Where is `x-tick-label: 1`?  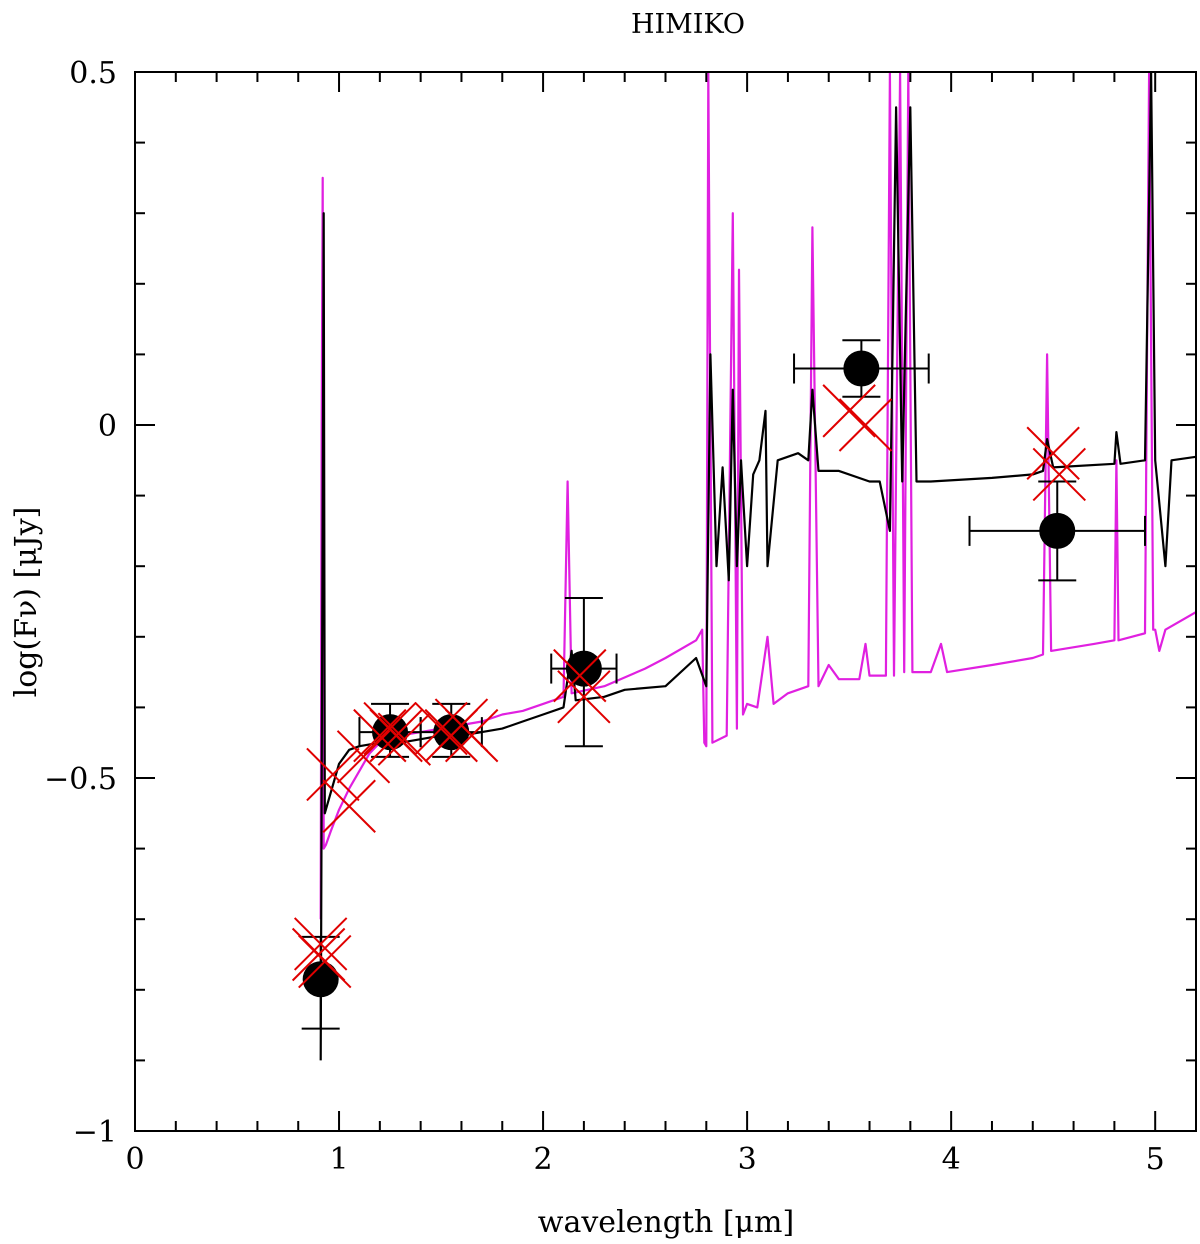
x-tick-label: 1 is located at coordinates (338, 1159).